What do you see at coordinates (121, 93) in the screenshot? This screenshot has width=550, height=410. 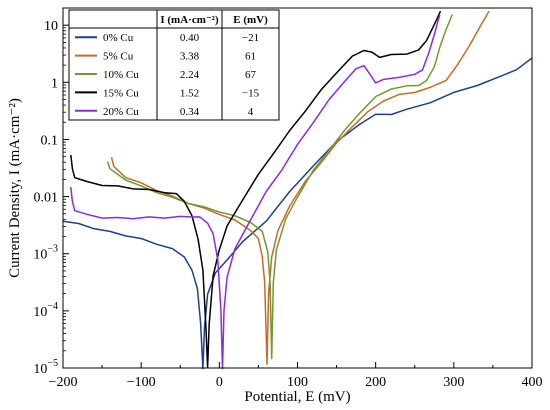 I see `legend-series-name: 15% Cu` at bounding box center [121, 93].